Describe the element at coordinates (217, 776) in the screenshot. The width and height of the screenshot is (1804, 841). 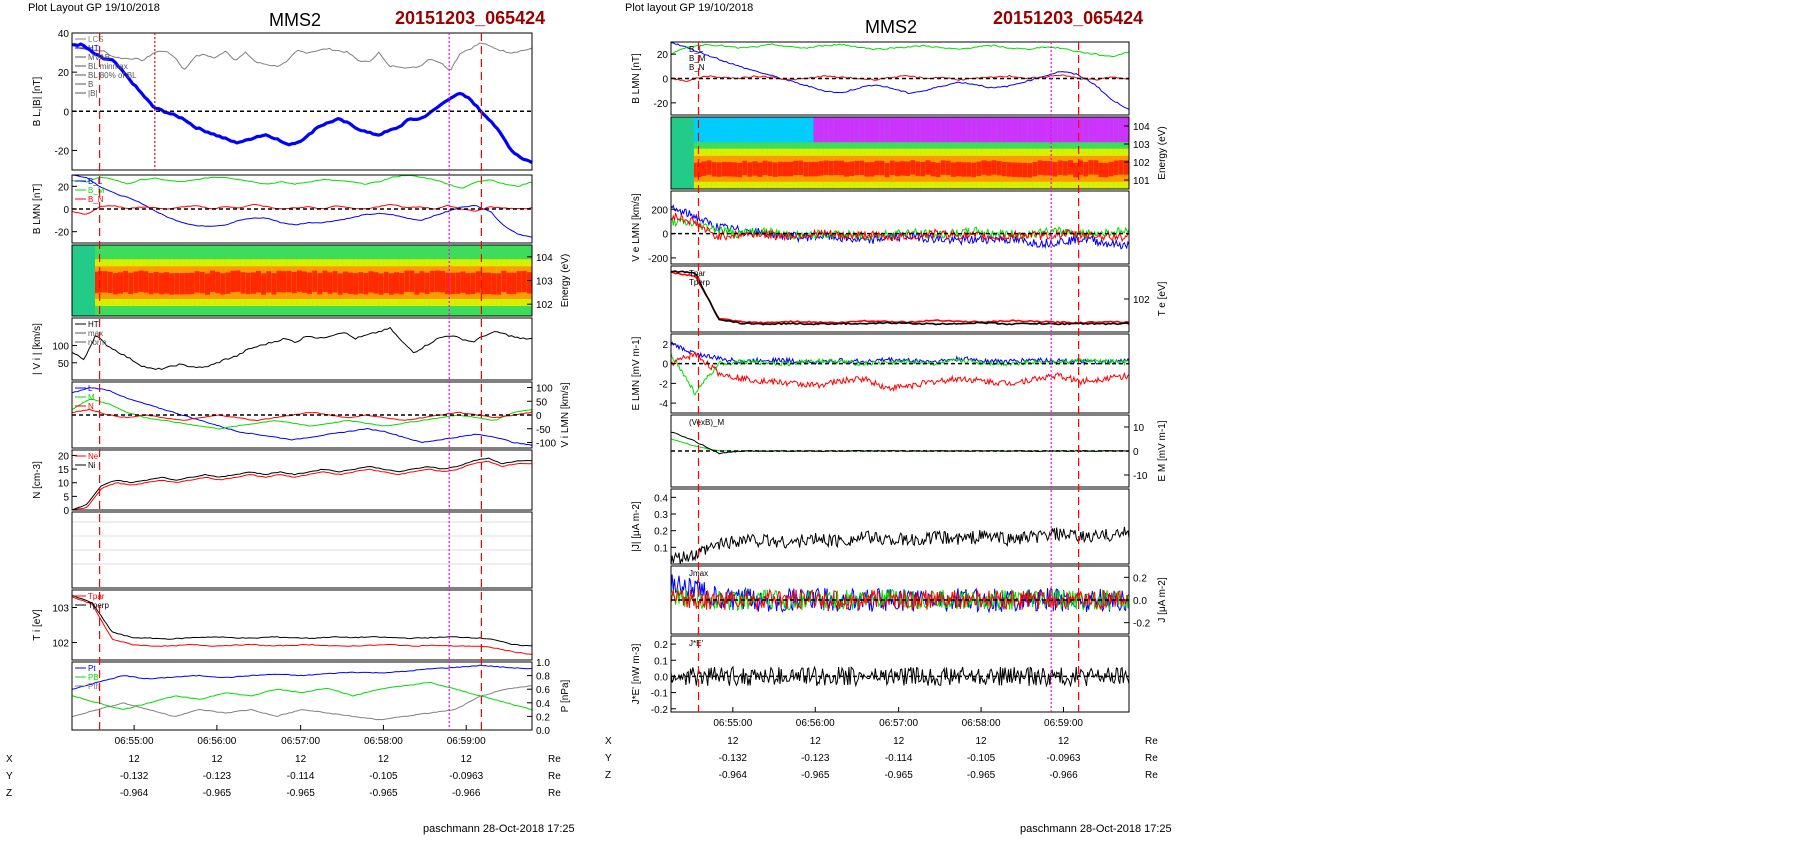
I see `left-ephem-value: -0.123` at that location.